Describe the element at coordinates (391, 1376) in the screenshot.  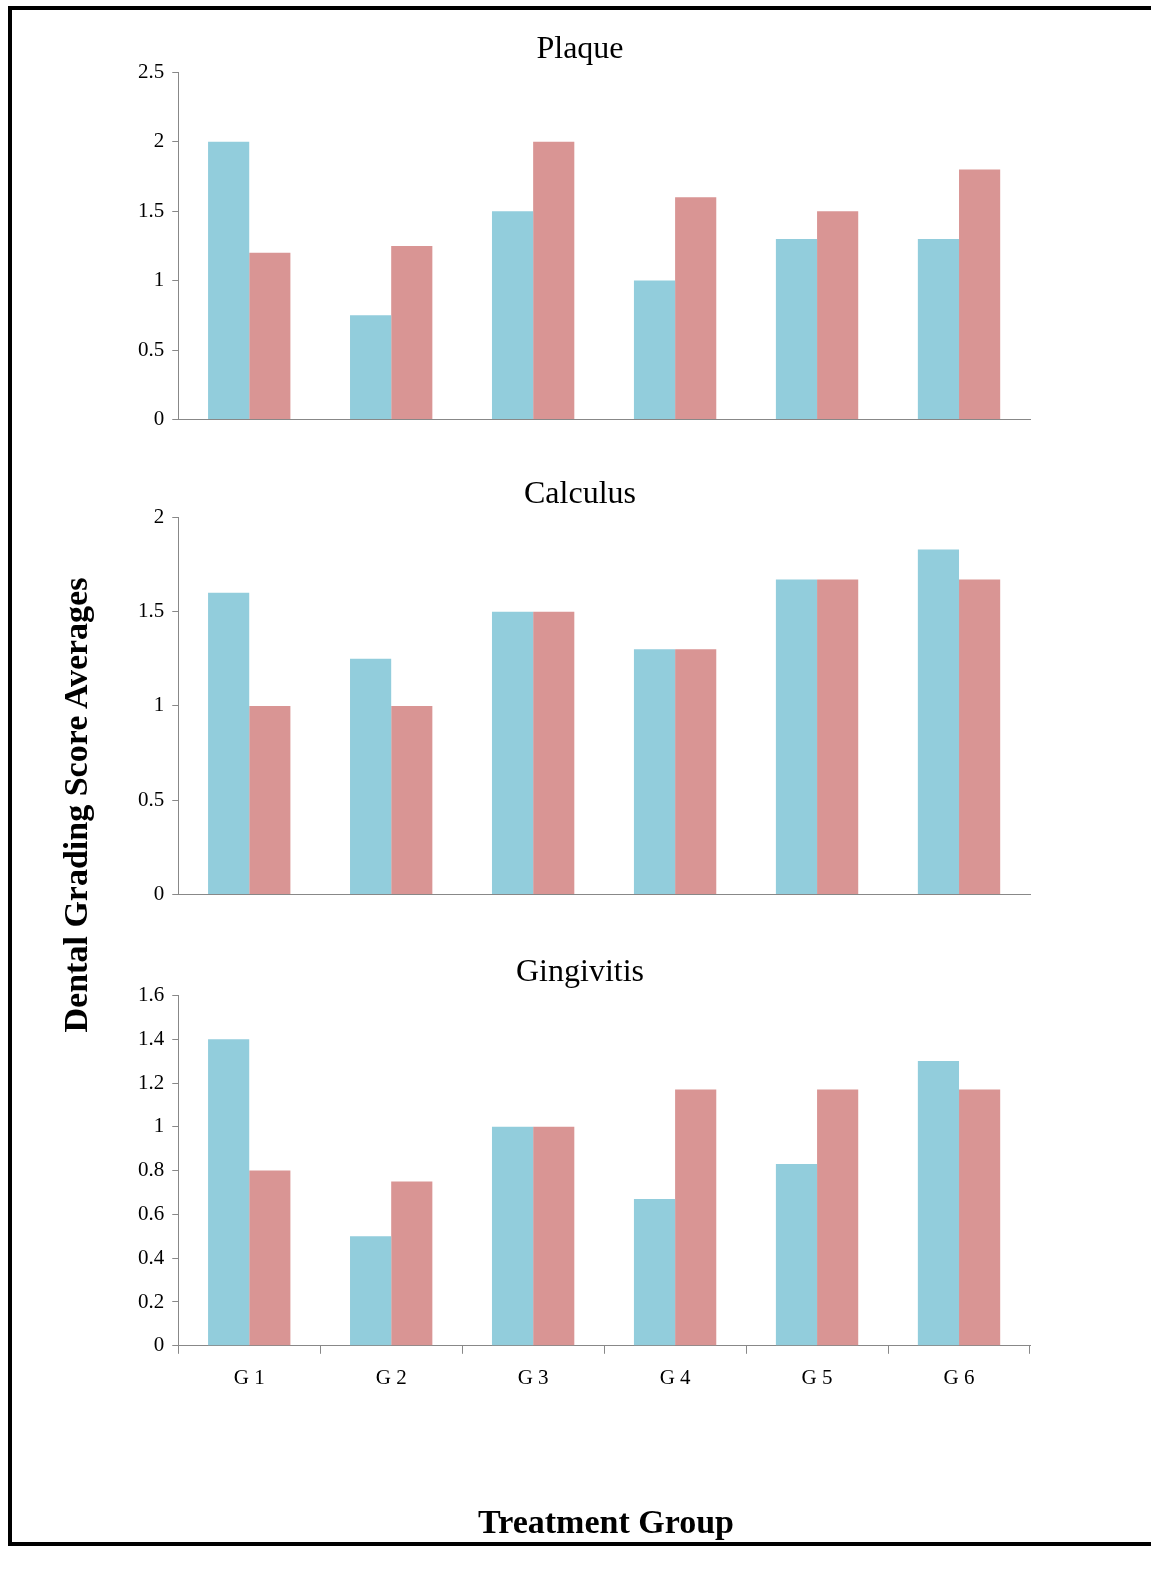
I see `x-tick-label: G 2` at that location.